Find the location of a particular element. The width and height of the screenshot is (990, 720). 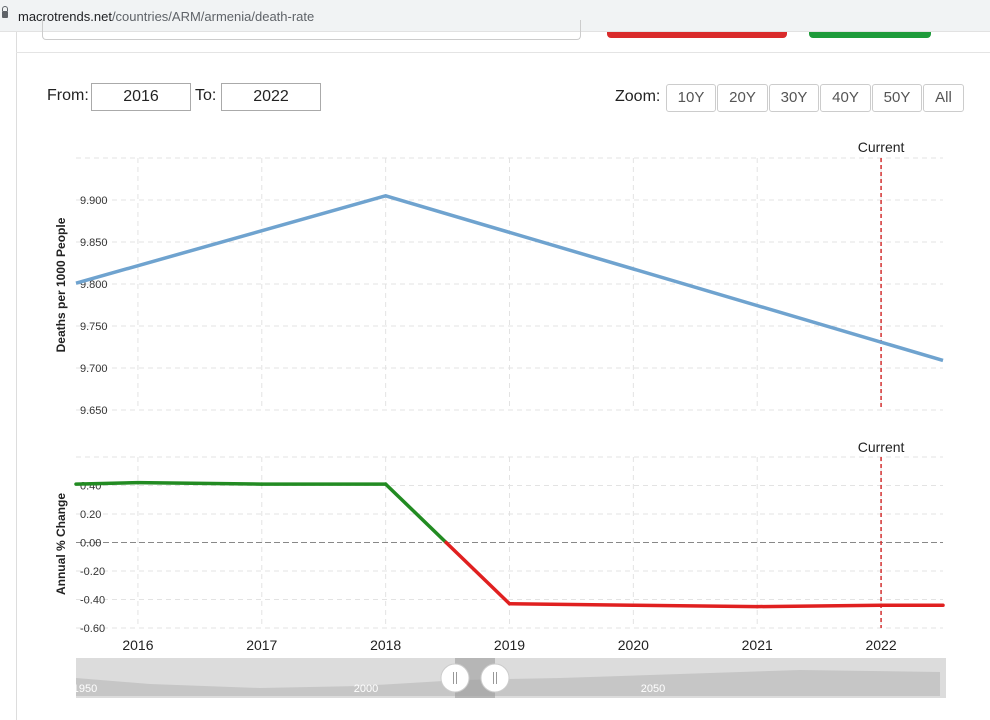

y-tick-label: -0.20 is located at coordinates (92, 572).